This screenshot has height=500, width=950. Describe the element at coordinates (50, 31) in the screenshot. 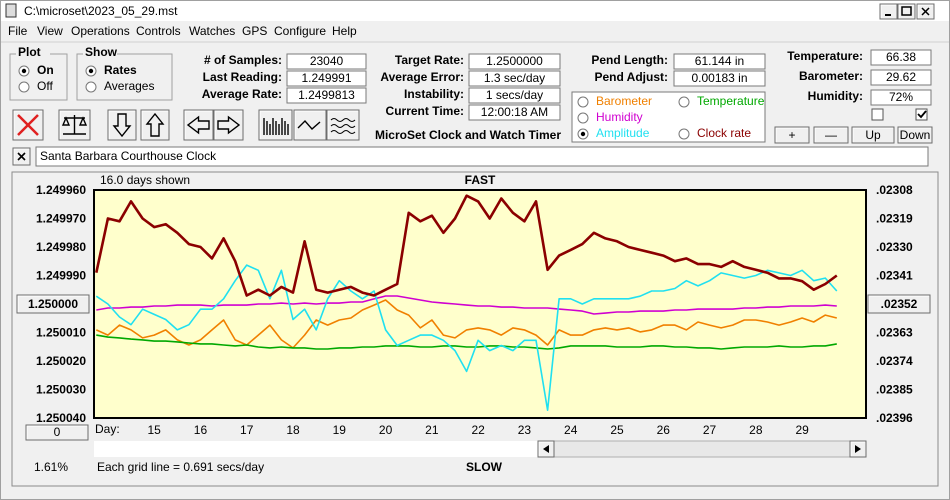

I see `menu-item: View` at that location.